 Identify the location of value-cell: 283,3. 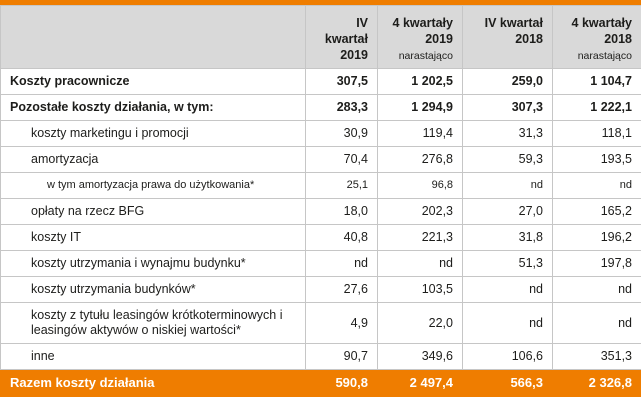
(341, 107).